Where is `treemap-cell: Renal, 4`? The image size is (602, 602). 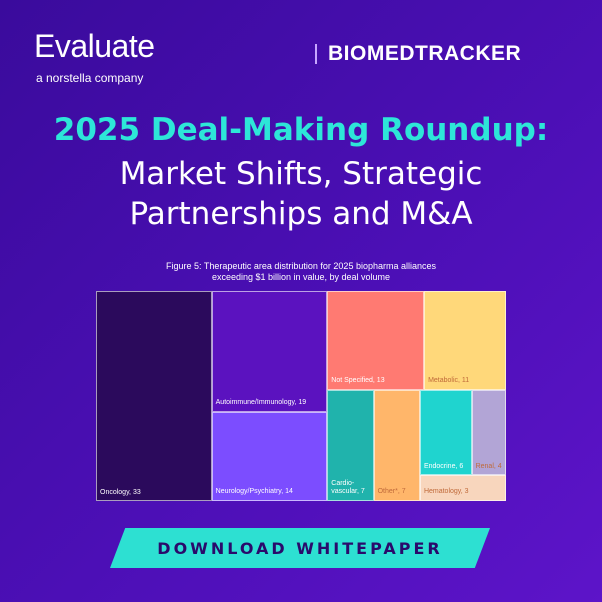 treemap-cell: Renal, 4 is located at coordinates (488, 432).